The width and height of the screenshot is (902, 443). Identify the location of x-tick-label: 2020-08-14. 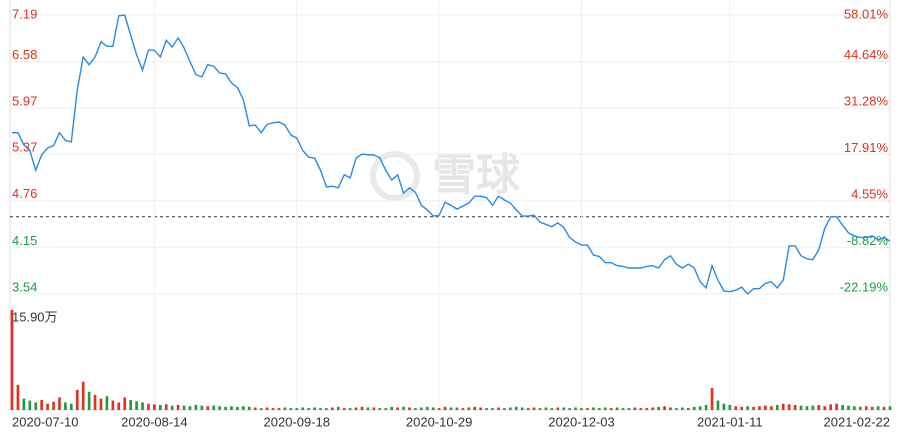
(154, 421).